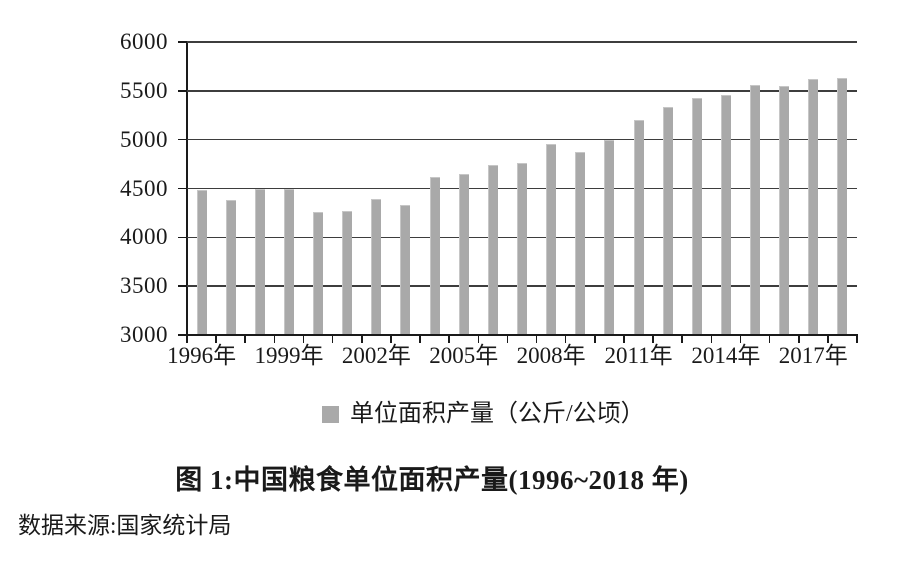  I want to click on x-axis-labels: 1996年 1999年 2002年 2005年 2008年 2011年 2014年 2017年, so click(512, 356).